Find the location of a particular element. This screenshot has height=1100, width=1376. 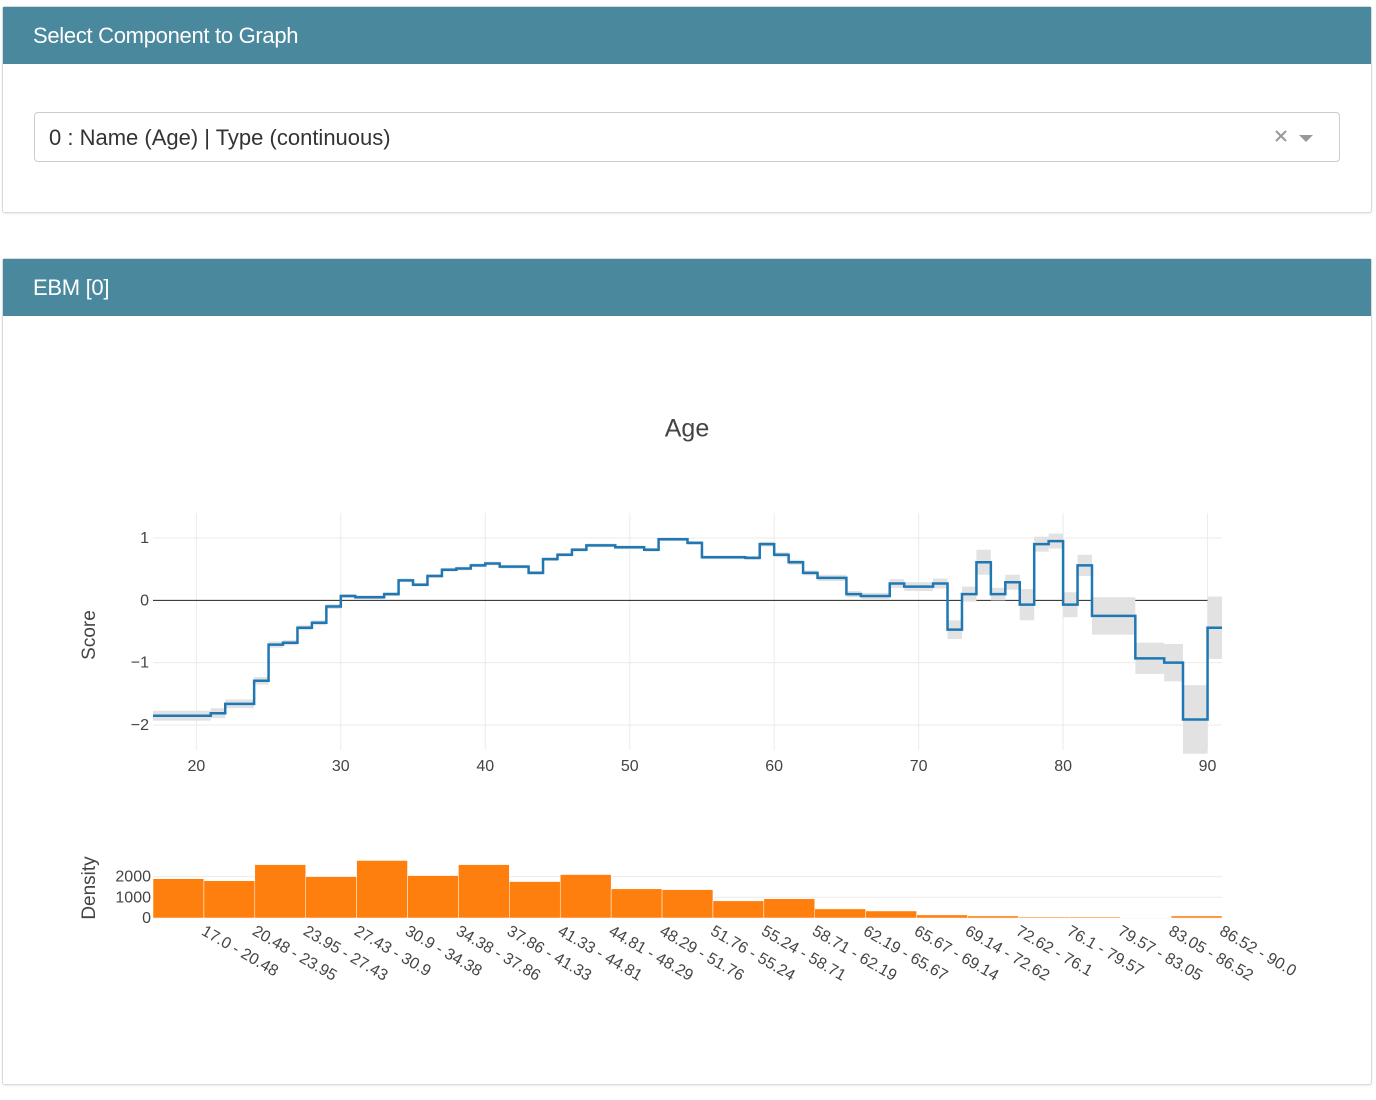

panel-header: Select Component to Graph is located at coordinates (687, 35).